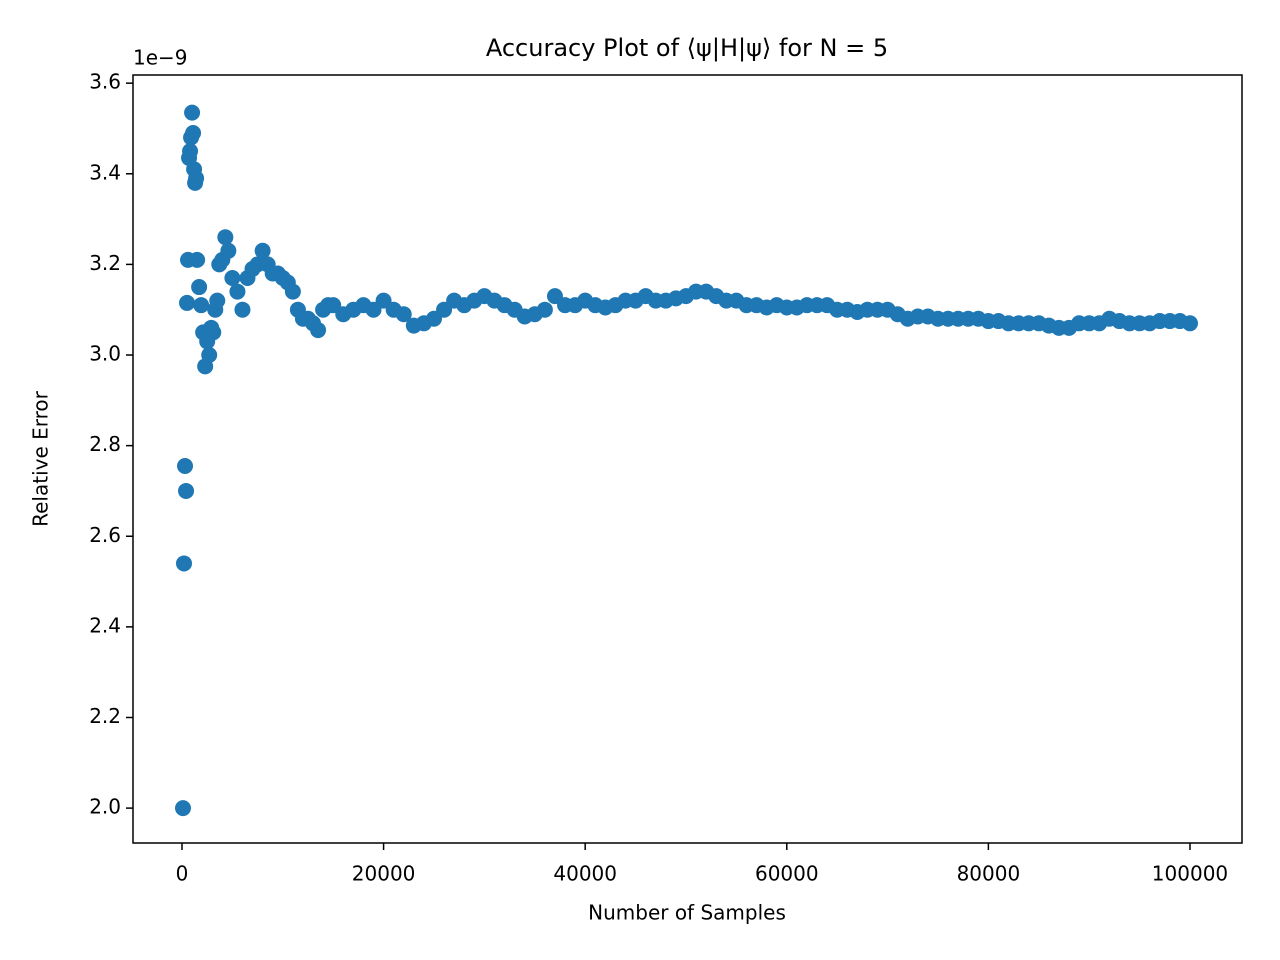 The height and width of the screenshot is (960, 1280). Describe the element at coordinates (687, 913) in the screenshot. I see `x-axis-label: Number of Samples` at that location.